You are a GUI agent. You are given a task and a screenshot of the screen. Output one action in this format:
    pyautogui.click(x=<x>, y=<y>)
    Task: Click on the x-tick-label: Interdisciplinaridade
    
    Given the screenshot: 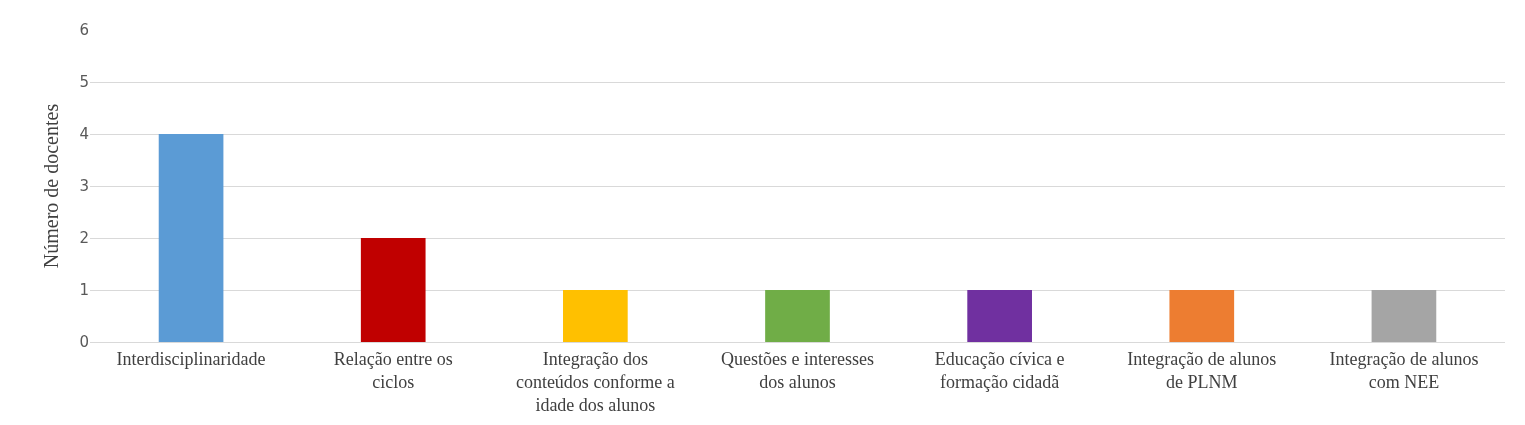 What is the action you would take?
    pyautogui.click(x=191, y=358)
    